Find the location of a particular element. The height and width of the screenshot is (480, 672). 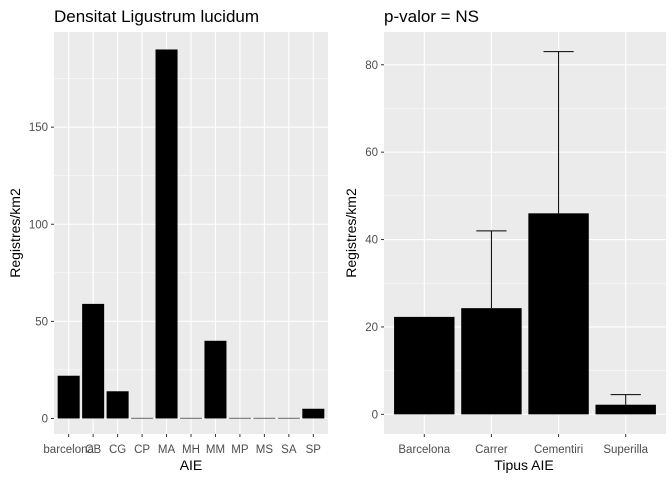

chart-right-y-axis: 0 20 40 60 80 is located at coordinates (374, 240).